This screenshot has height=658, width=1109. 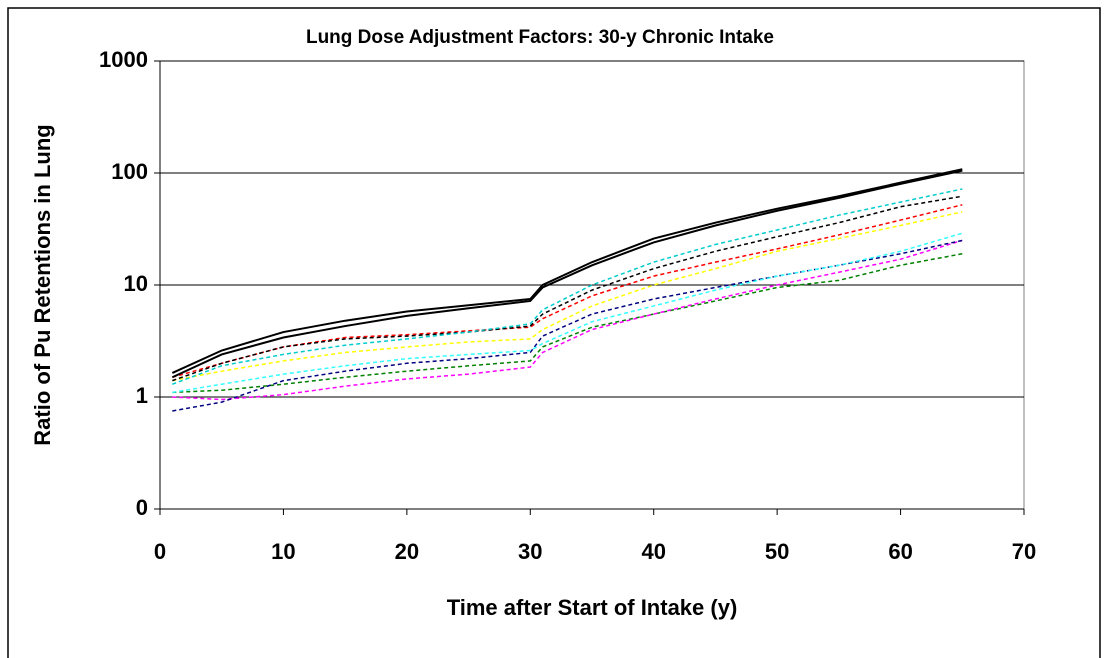 I want to click on x-tick-label: 0, so click(x=160, y=551).